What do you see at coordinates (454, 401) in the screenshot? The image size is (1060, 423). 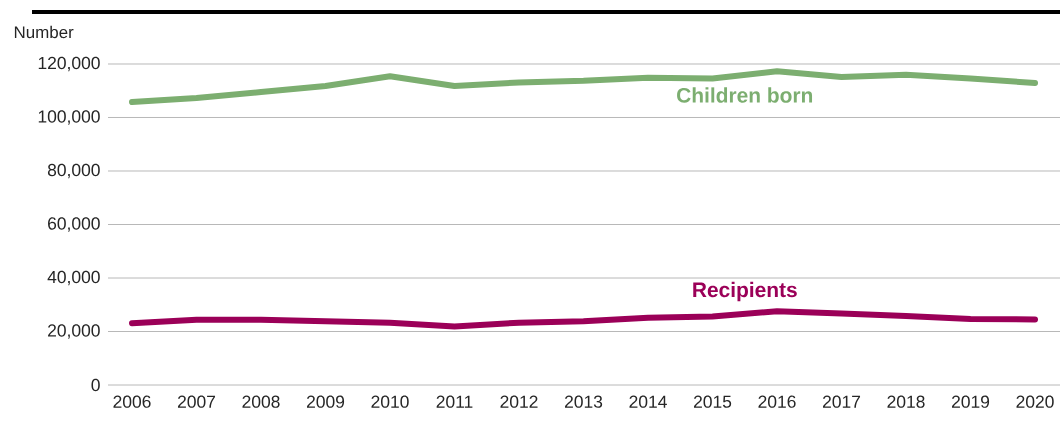 I see `x-tick-label: 2011` at bounding box center [454, 401].